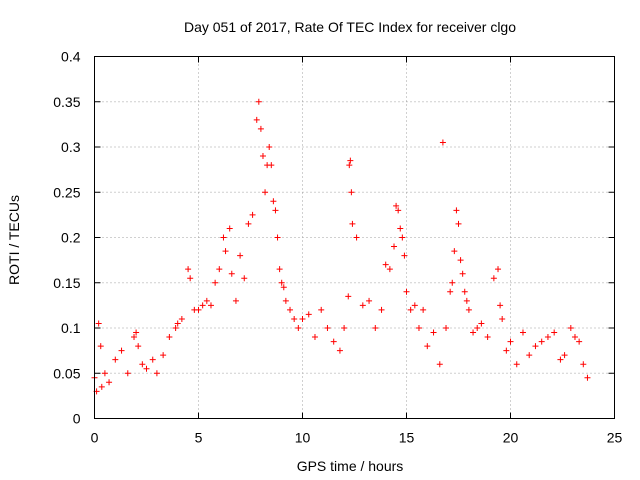 The image size is (640, 480). What do you see at coordinates (95, 438) in the screenshot?
I see `x-tick-label: 0` at bounding box center [95, 438].